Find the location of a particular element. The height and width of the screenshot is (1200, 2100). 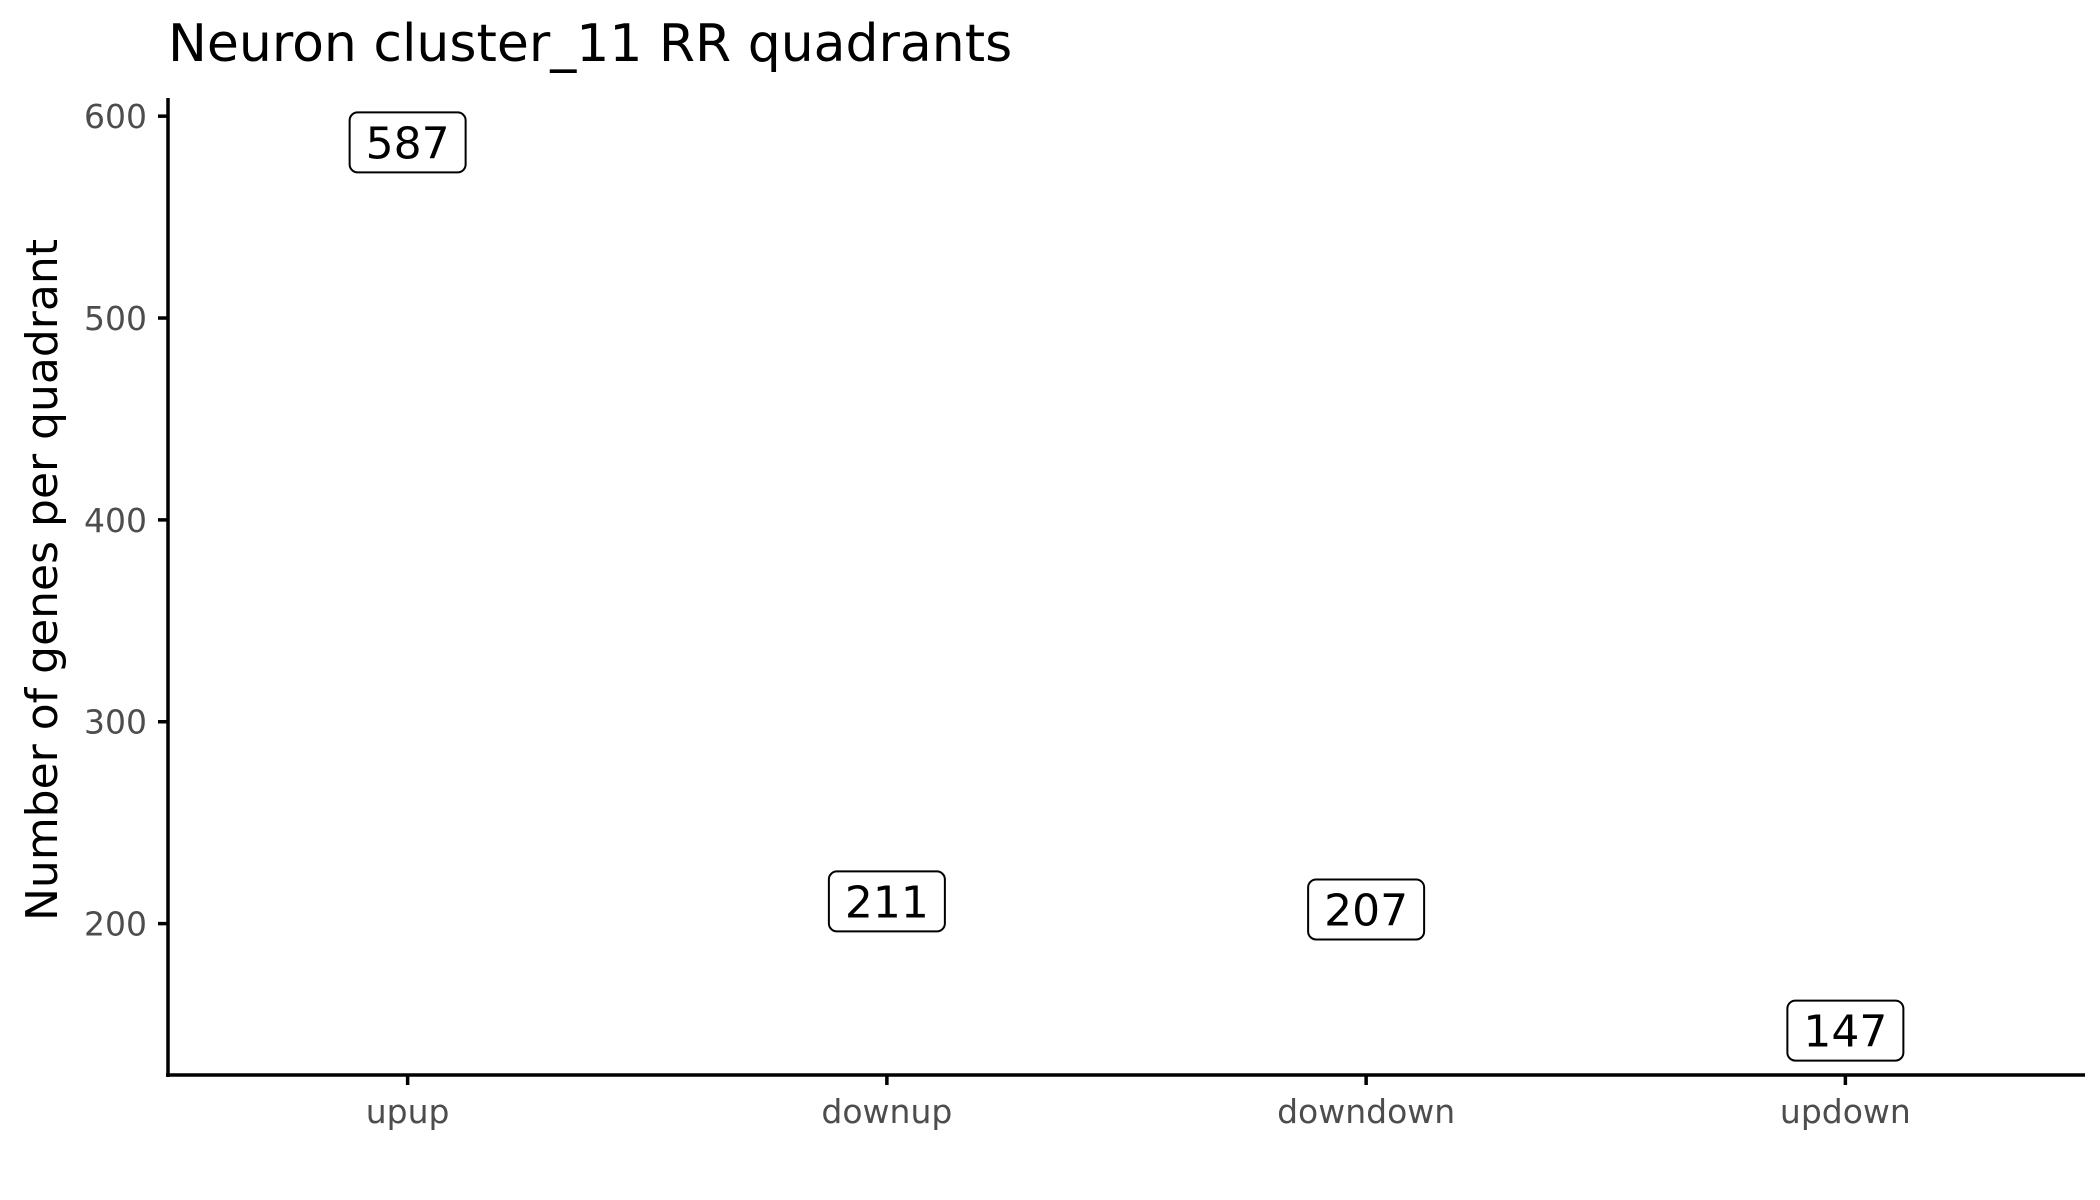

x-tick-label: downdown is located at coordinates (1366, 1111).